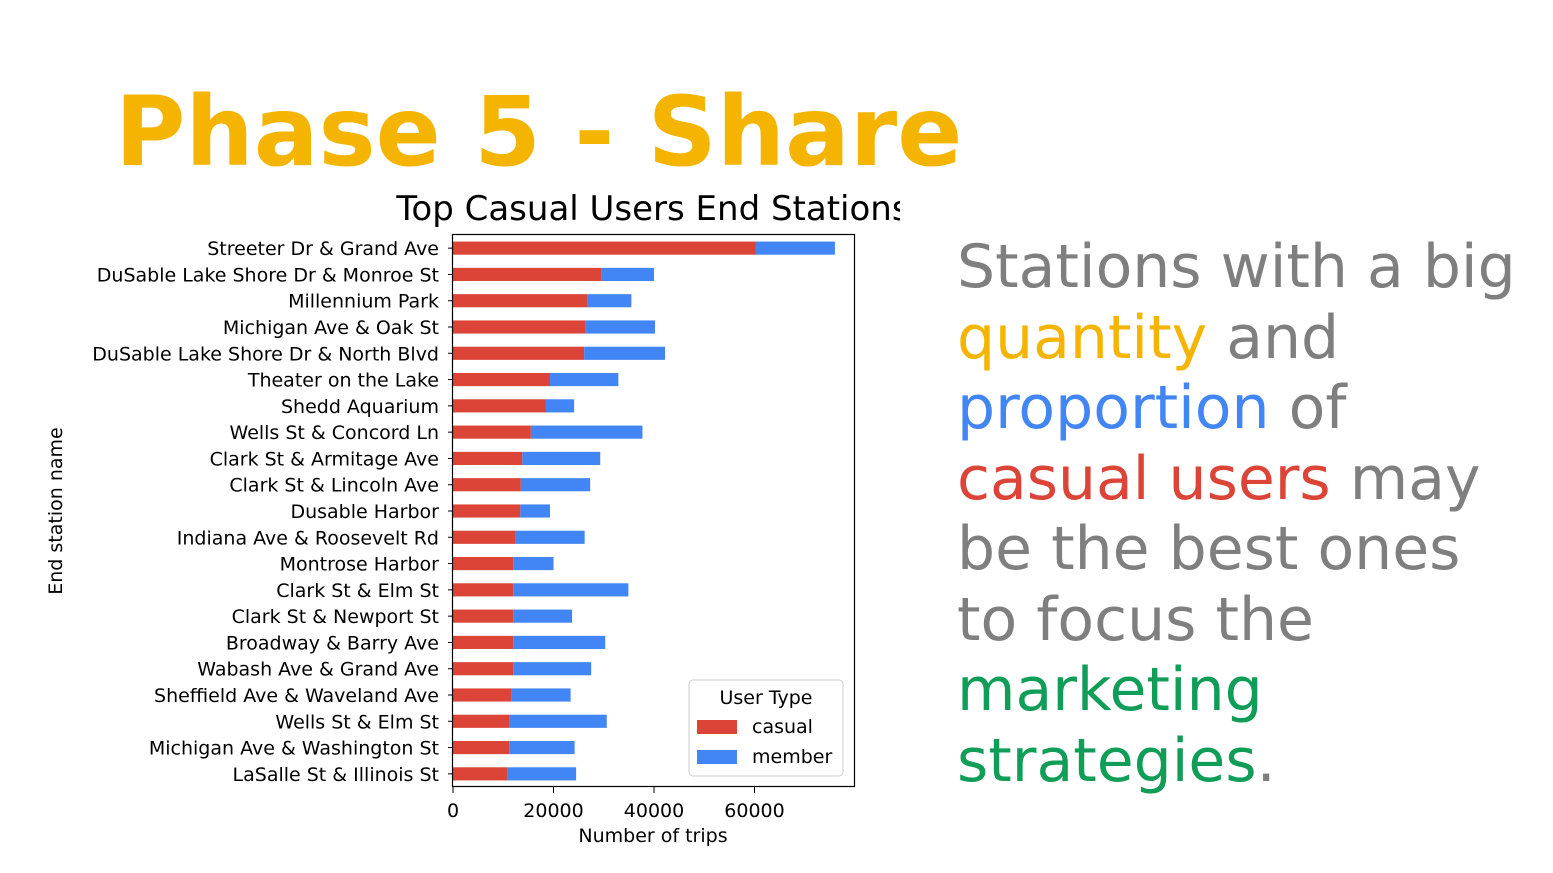 The image size is (1553, 873). Describe the element at coordinates (1283, 337) in the screenshot. I see `message-segment: and` at that location.